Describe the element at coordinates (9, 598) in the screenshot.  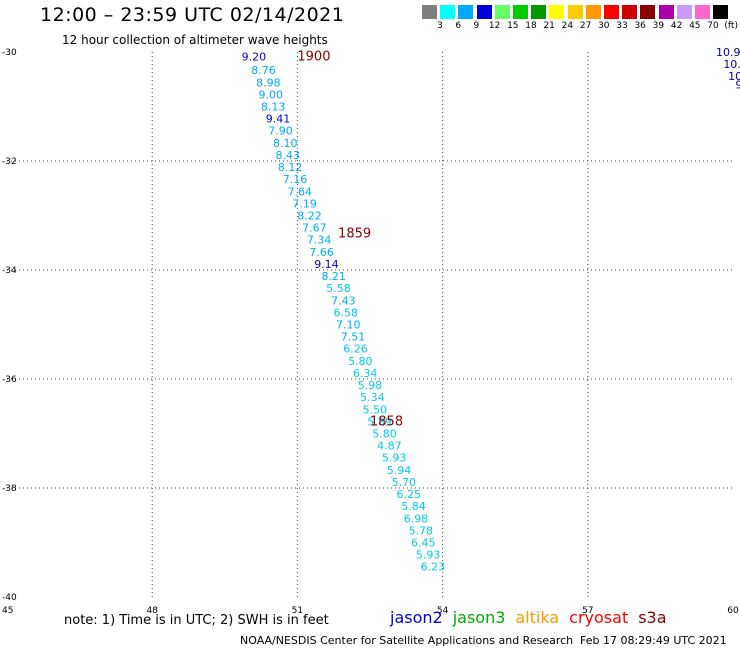
I see `lat-tick-label: -40` at that location.